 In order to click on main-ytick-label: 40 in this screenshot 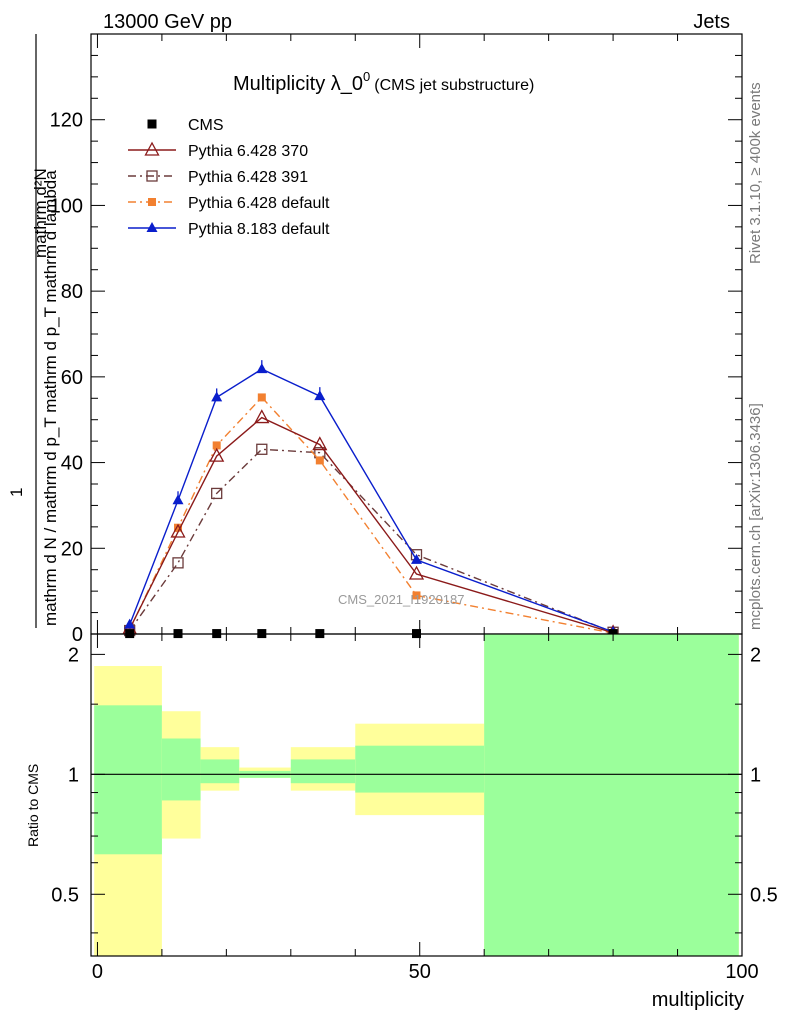, I will do `click(72, 464)`.